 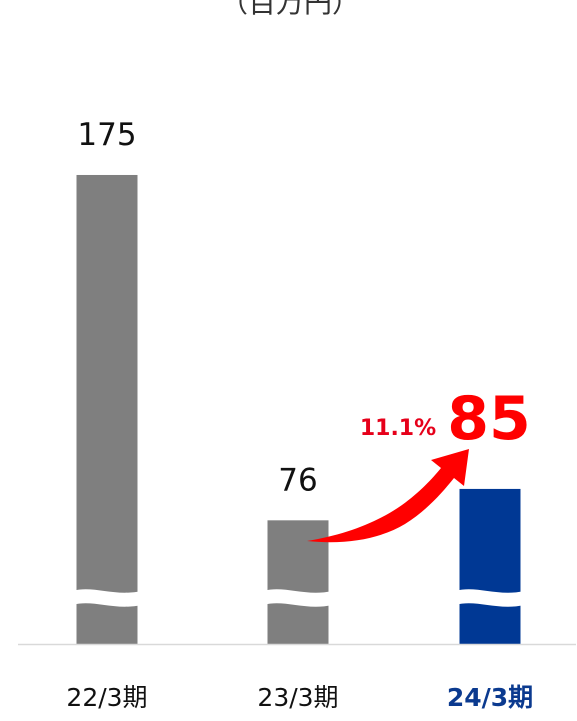 What do you see at coordinates (490, 697) in the screenshot?
I see `category-label-24/3期: 24/3期` at bounding box center [490, 697].